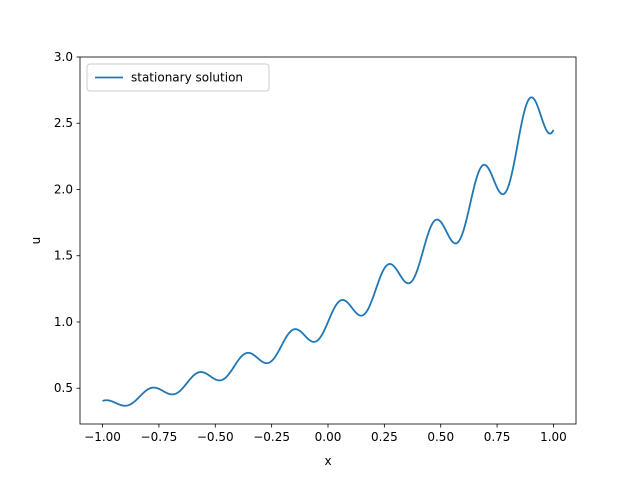 This screenshot has width=640, height=478. Describe the element at coordinates (63, 57) in the screenshot. I see `y-tick-label: 3.0` at that location.